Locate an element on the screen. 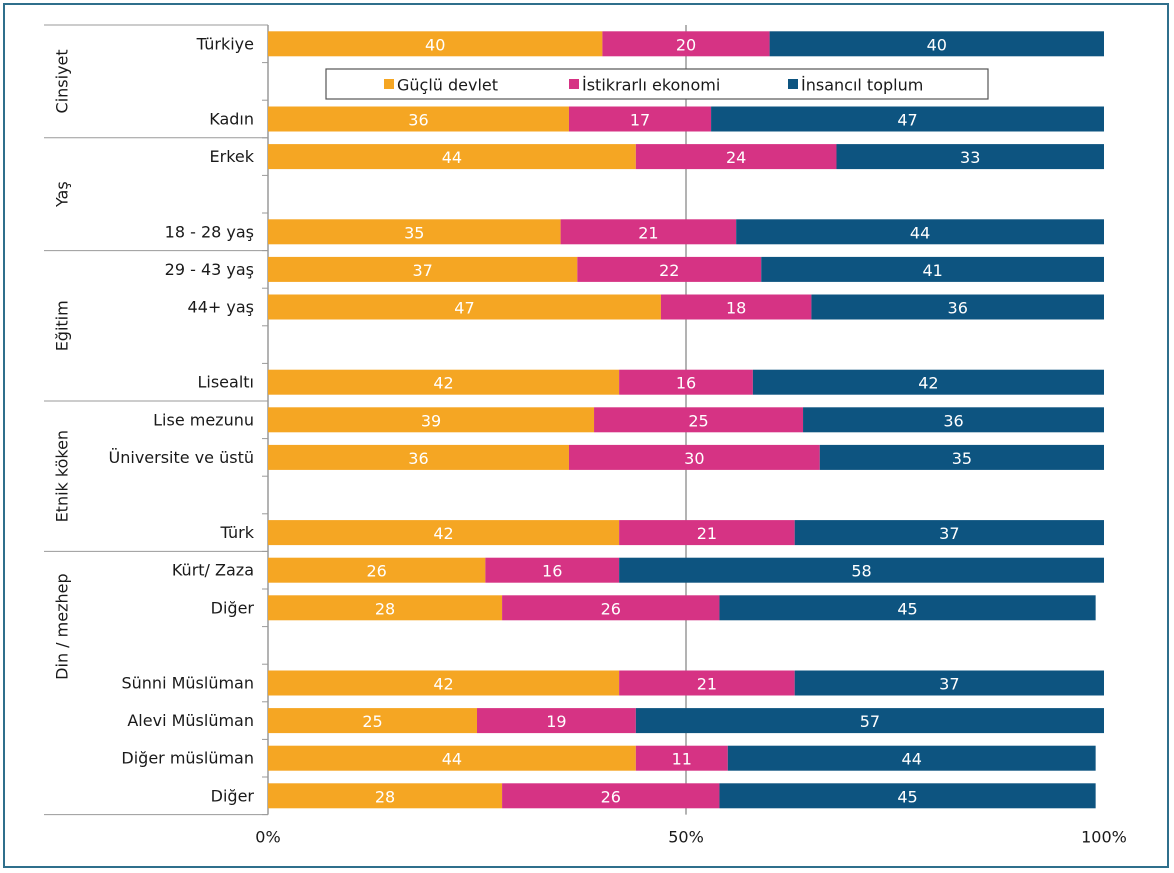 This screenshot has height=873, width=1174. data-label: 41 is located at coordinates (932, 270).